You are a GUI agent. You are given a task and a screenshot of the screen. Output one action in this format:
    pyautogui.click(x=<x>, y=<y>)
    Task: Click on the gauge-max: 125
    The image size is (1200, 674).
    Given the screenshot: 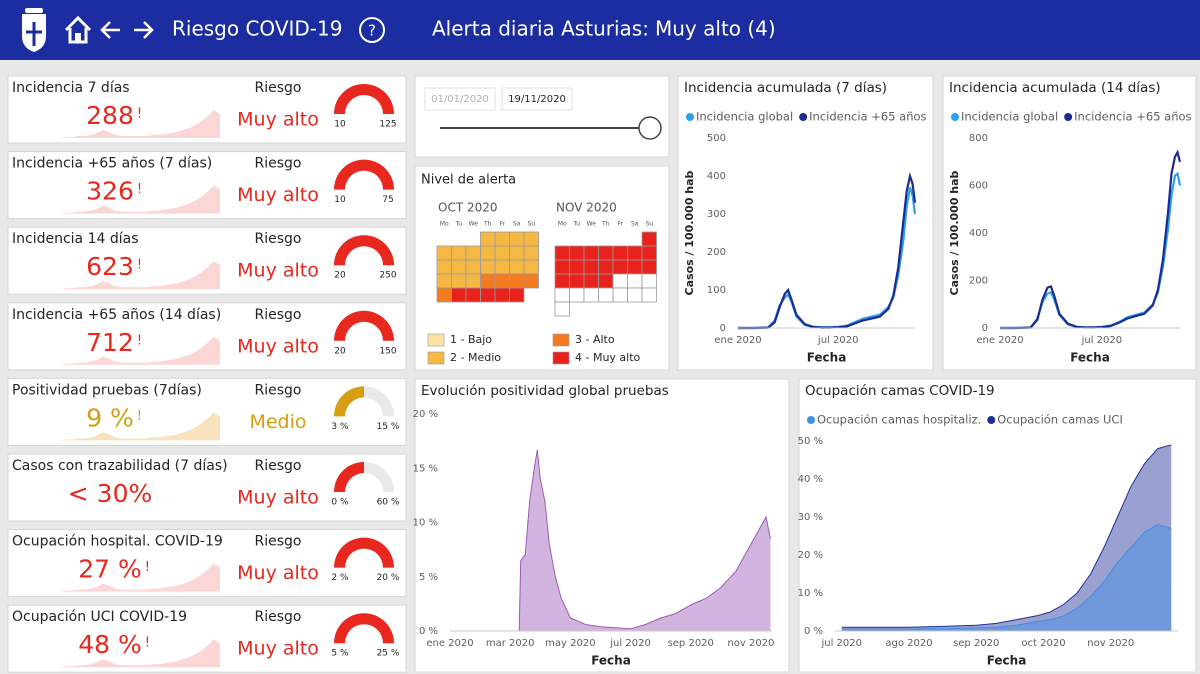 What is the action you would take?
    pyautogui.click(x=387, y=125)
    